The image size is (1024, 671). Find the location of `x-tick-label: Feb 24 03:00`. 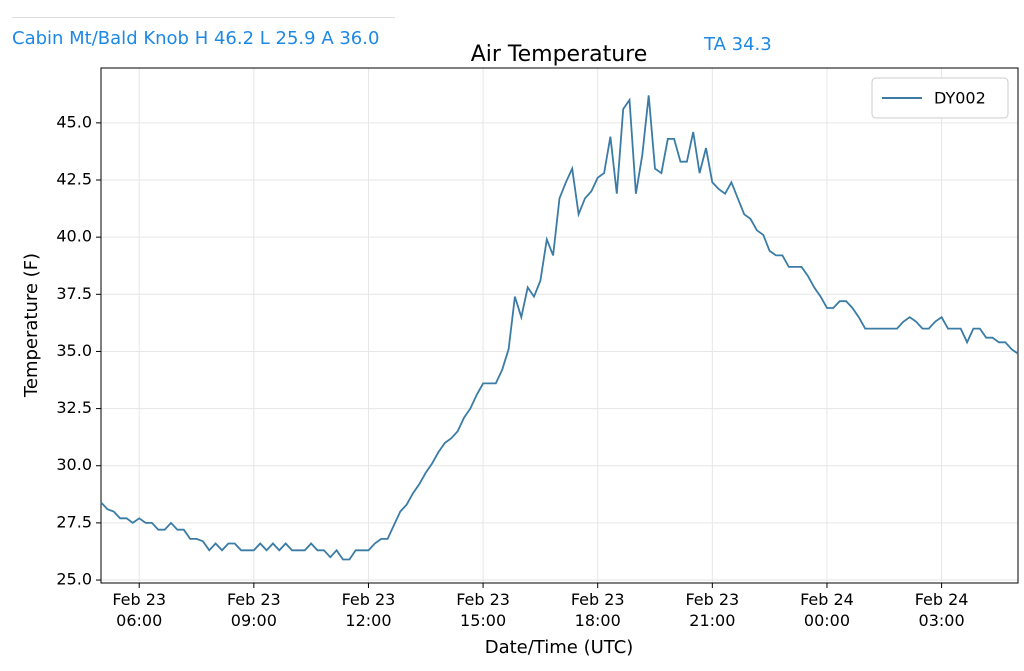

x-tick-label: Feb 24 03:00 is located at coordinates (941, 610).